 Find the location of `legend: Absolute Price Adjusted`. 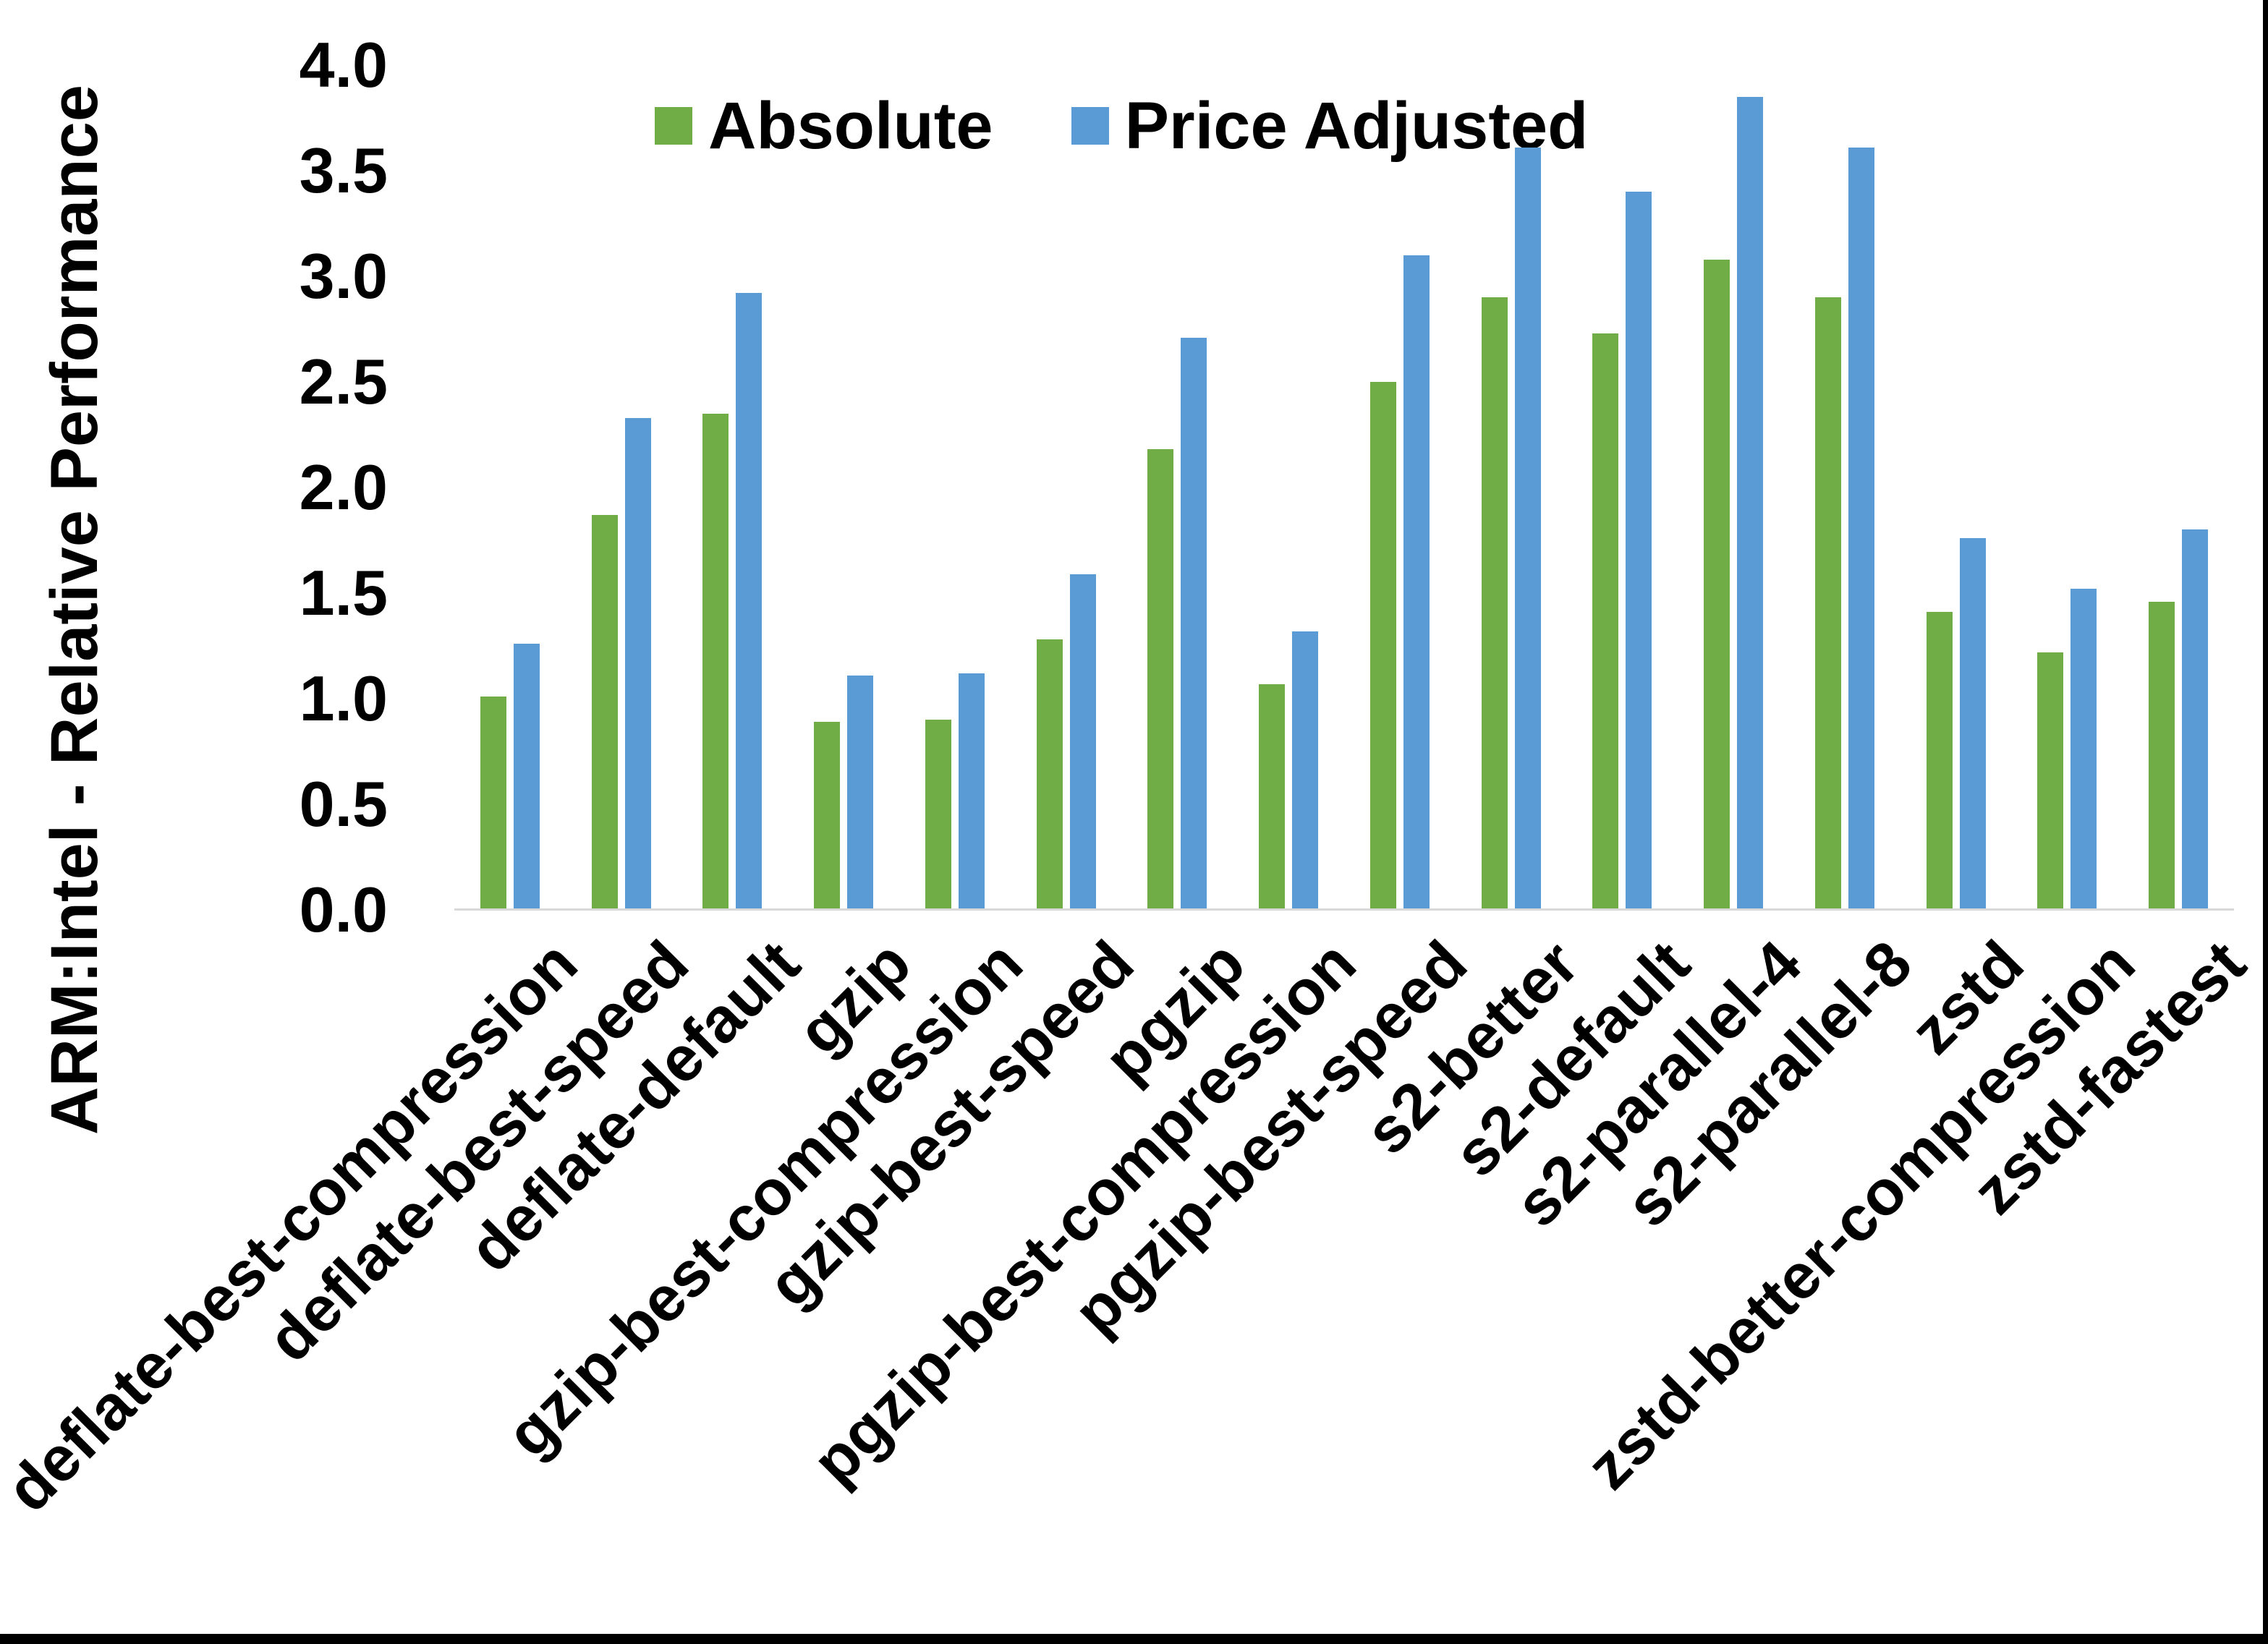

legend: Absolute Price Adjusted is located at coordinates (1121, 126).